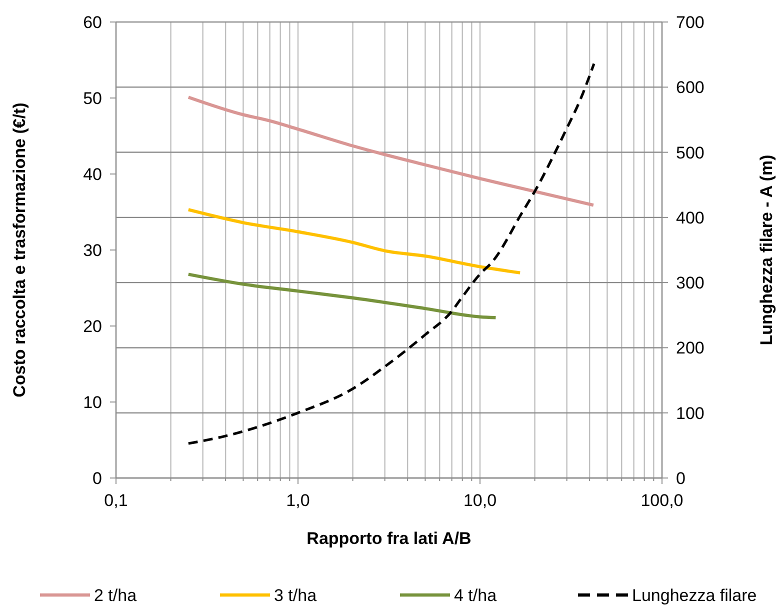 This screenshot has height=606, width=781. I want to click on y-tick-label: 30, so click(92, 250).